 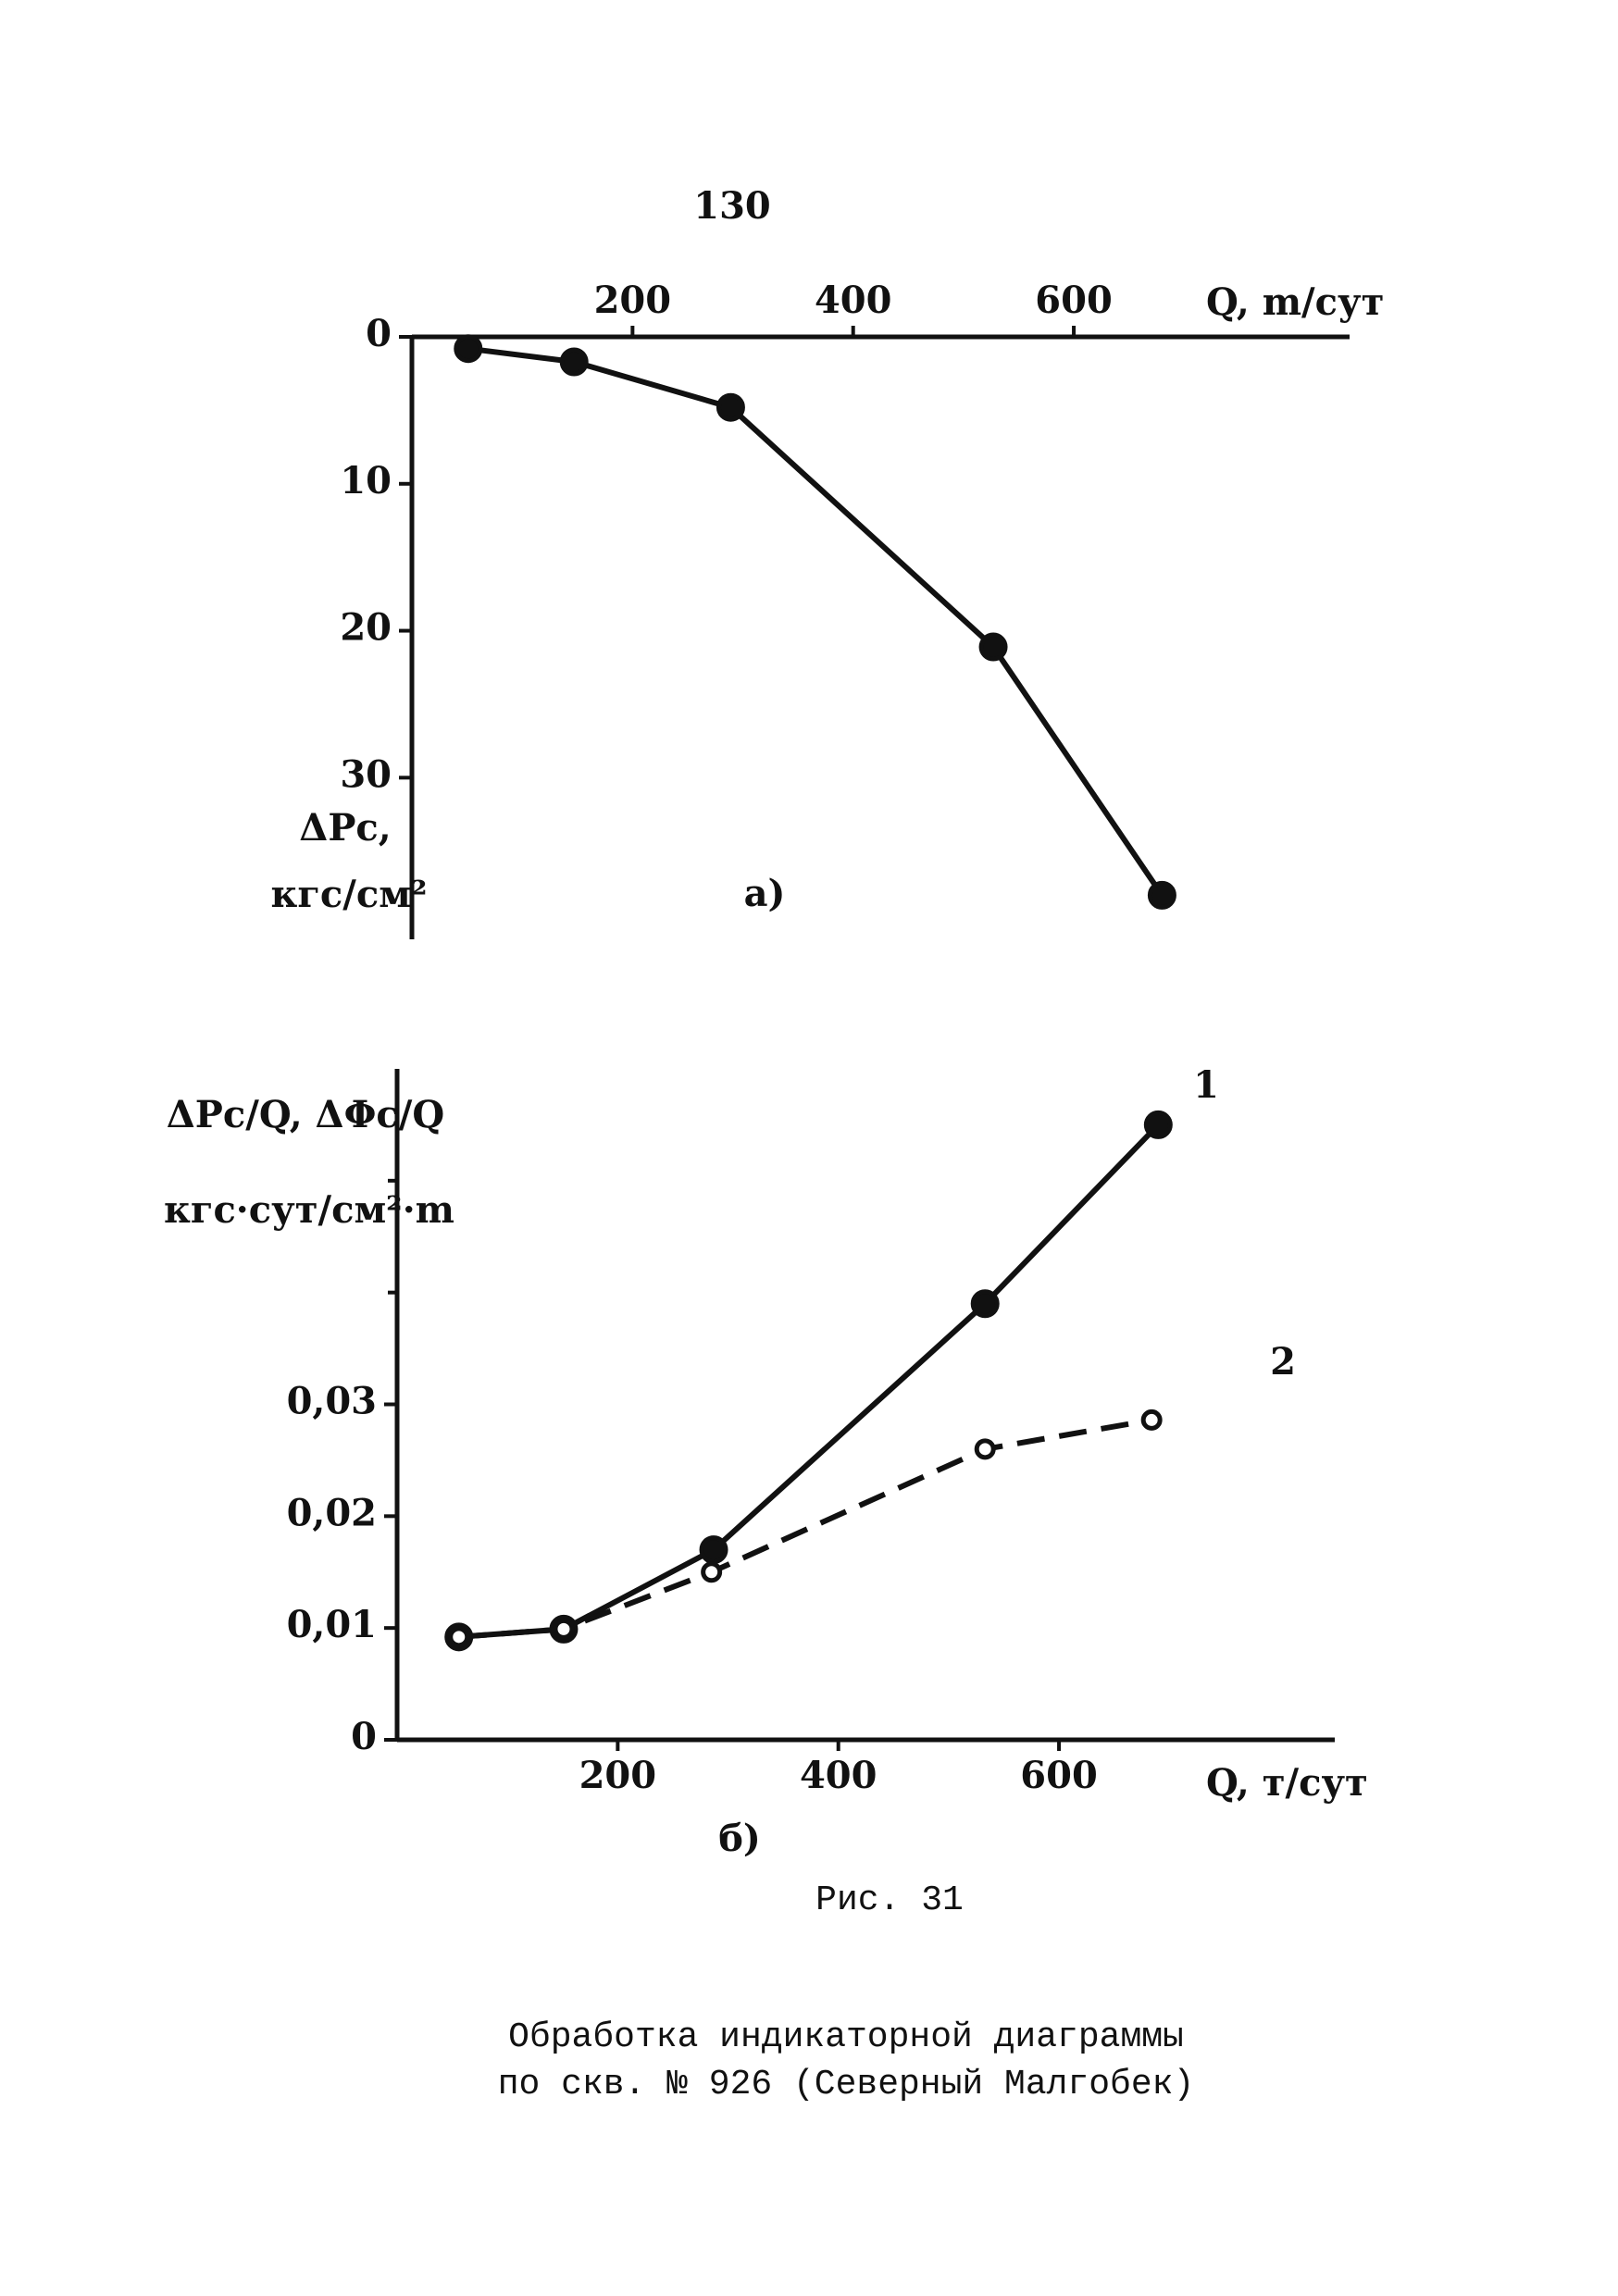 I want to click on y-tick-label: 0,01, so click(x=332, y=1625).